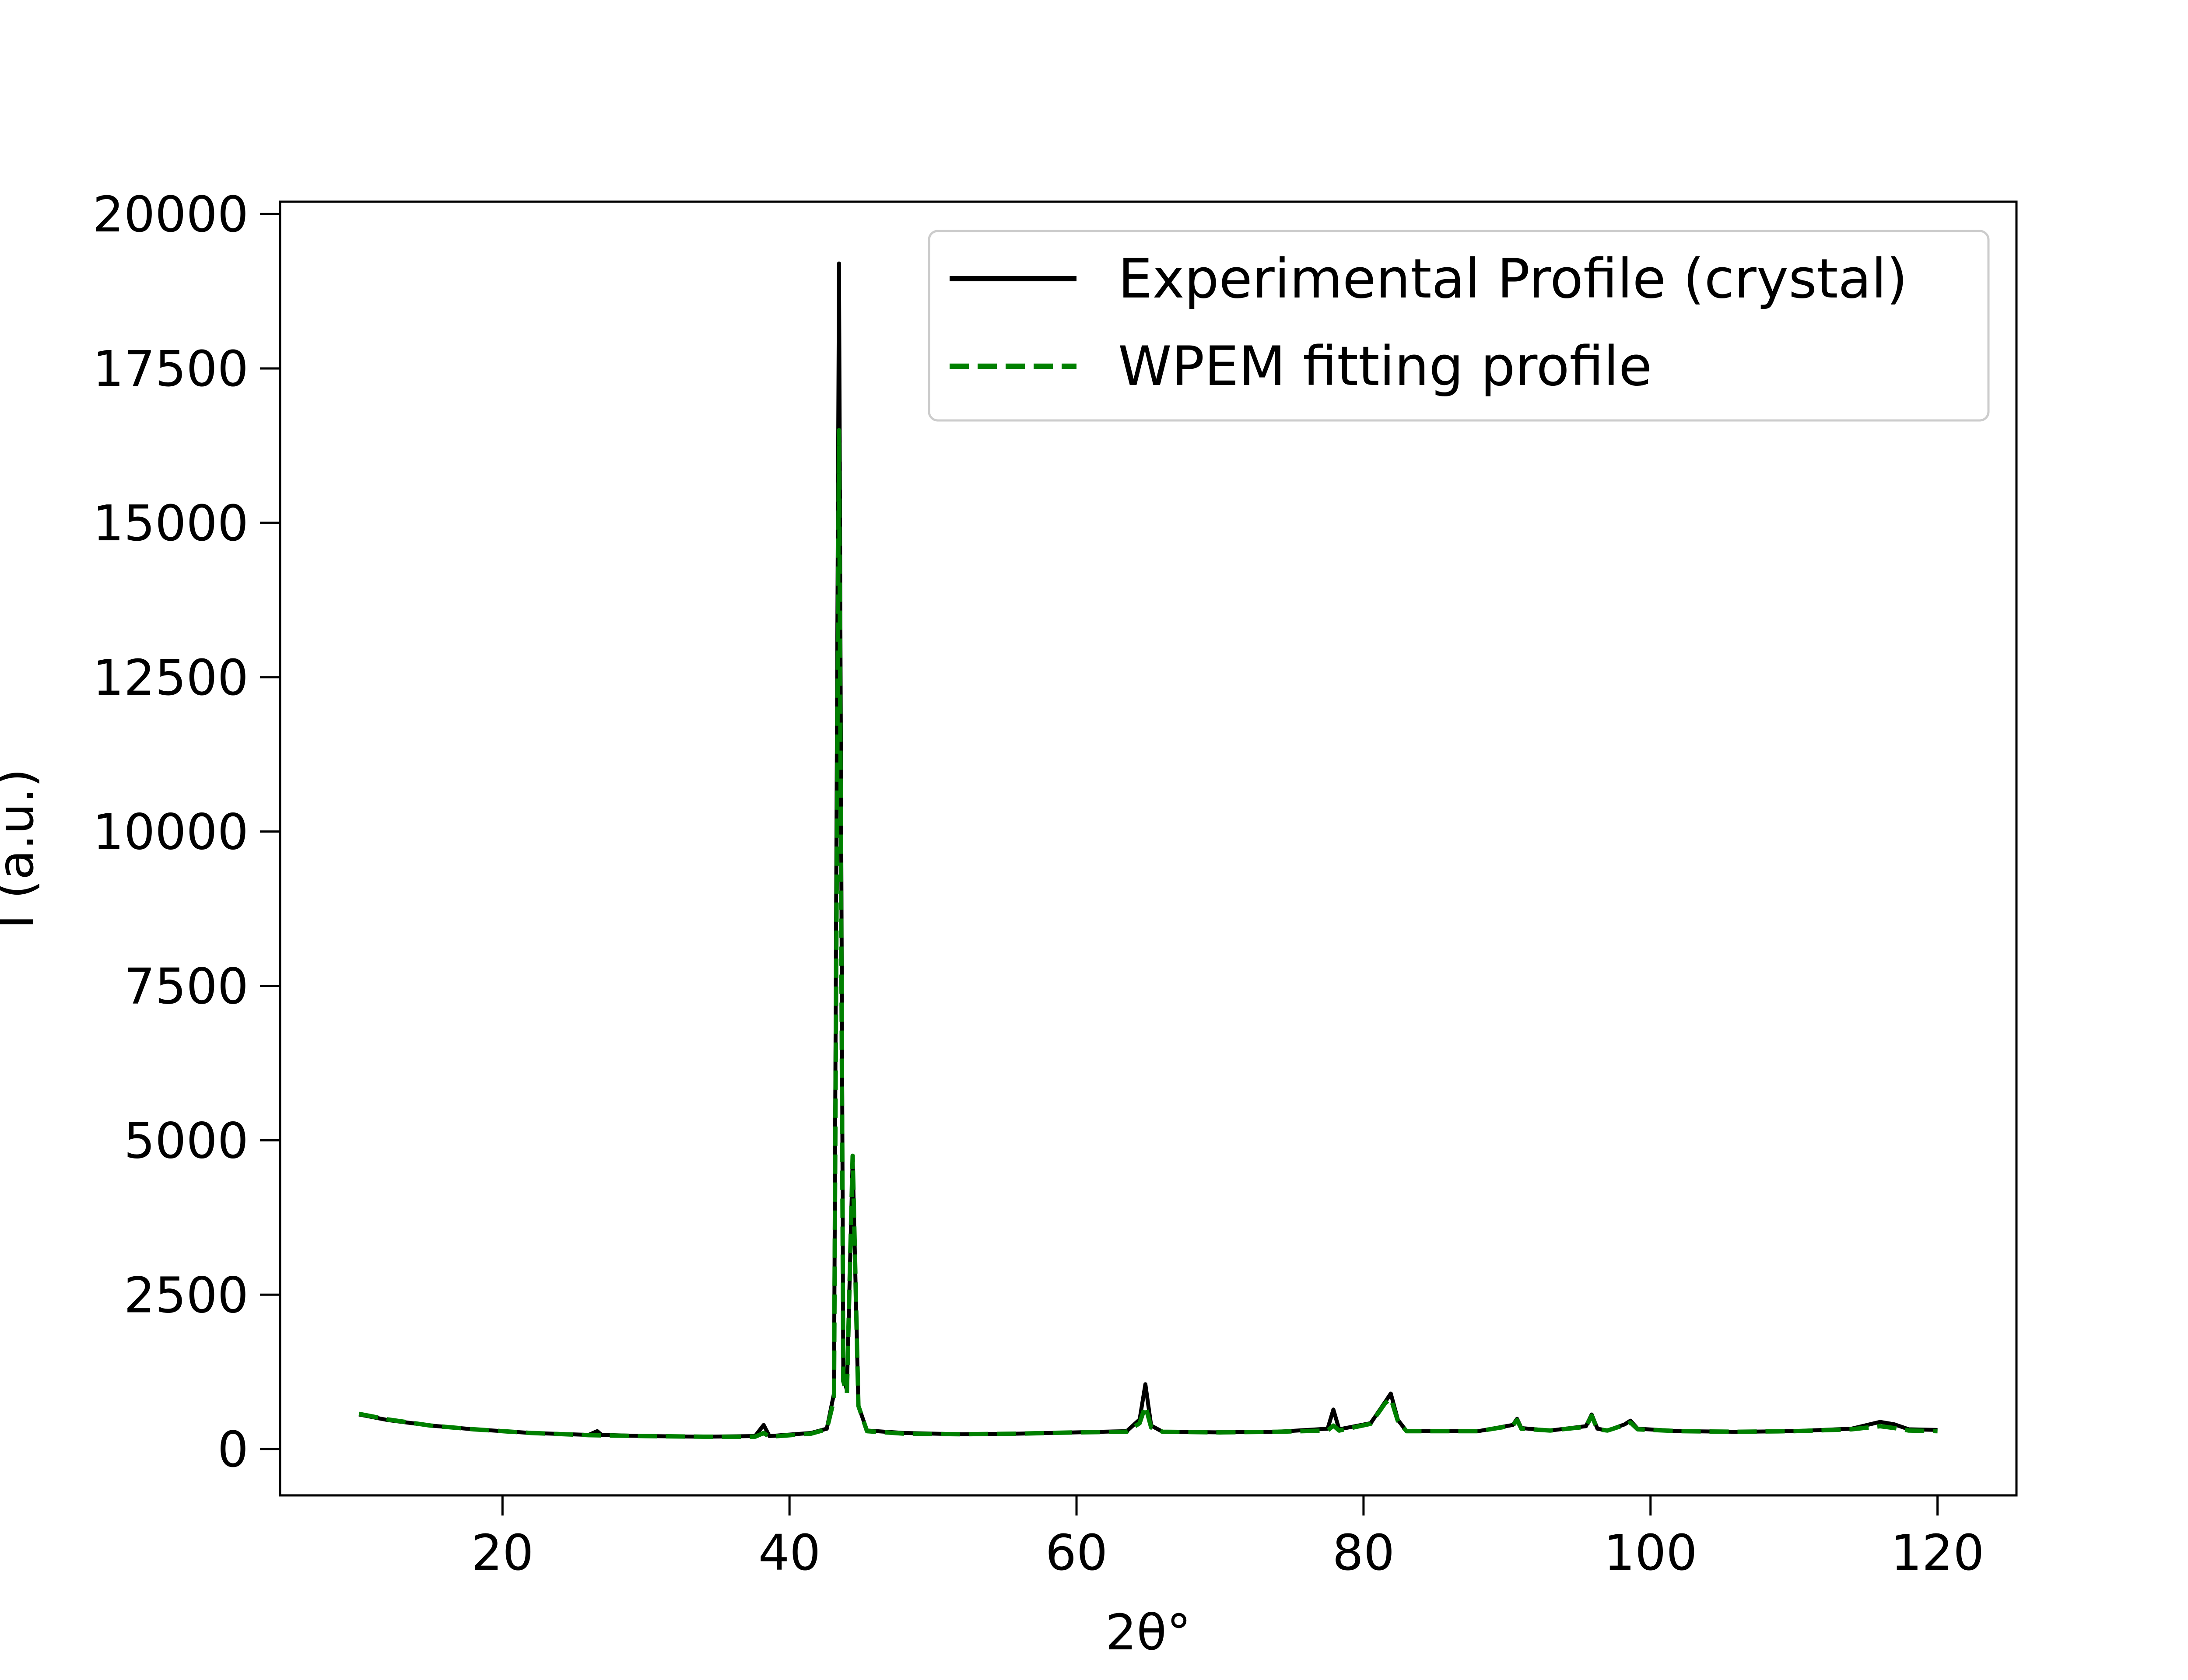  I want to click on legend-label-experimental: Experimental Profile (crystal), so click(1512, 279).